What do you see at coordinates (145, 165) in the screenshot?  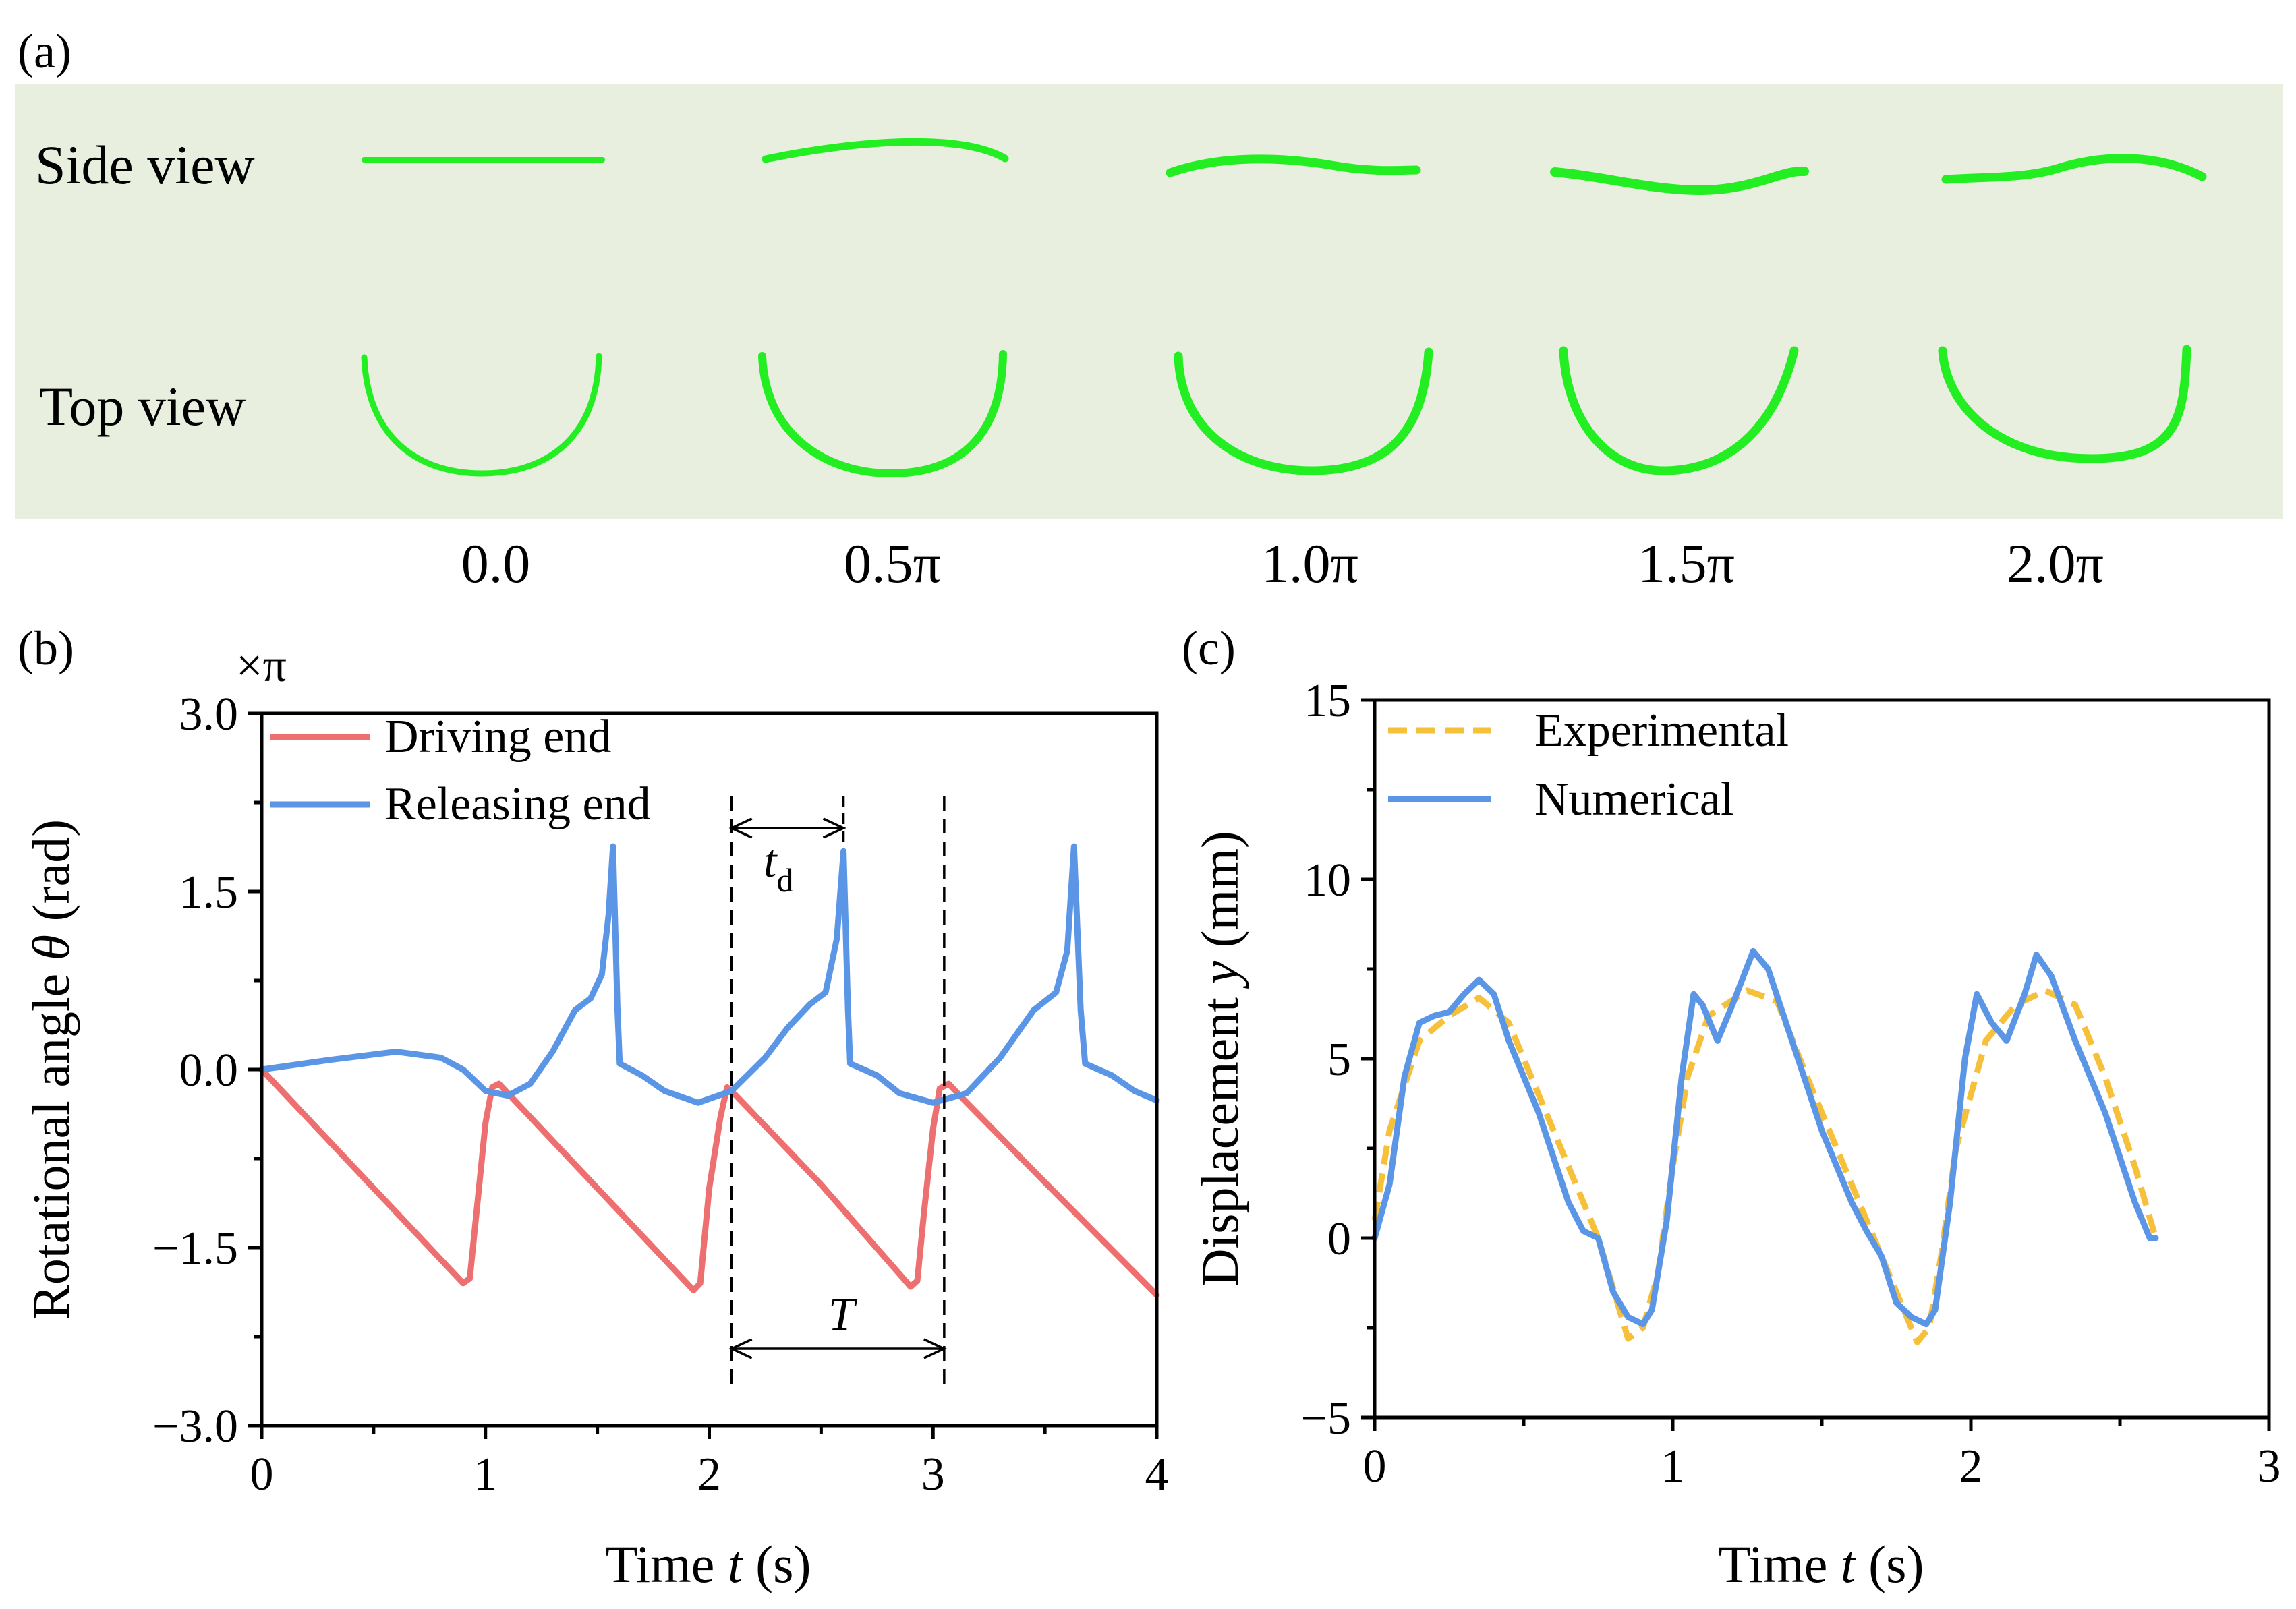 I see `side-view-label: Side view` at bounding box center [145, 165].